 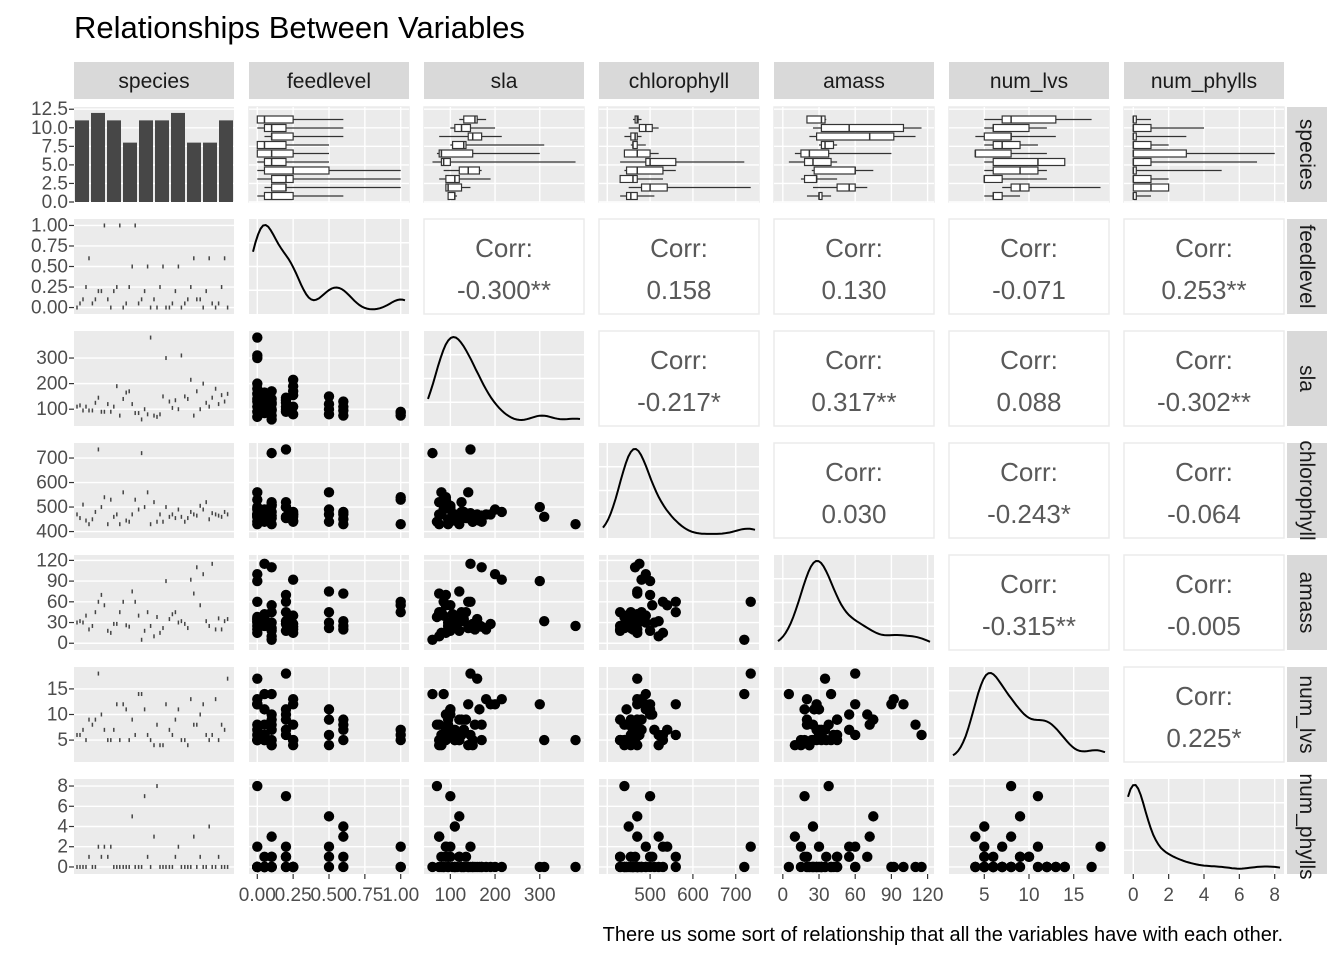 I want to click on density-curve-num_lvs, so click(x=1029, y=714).